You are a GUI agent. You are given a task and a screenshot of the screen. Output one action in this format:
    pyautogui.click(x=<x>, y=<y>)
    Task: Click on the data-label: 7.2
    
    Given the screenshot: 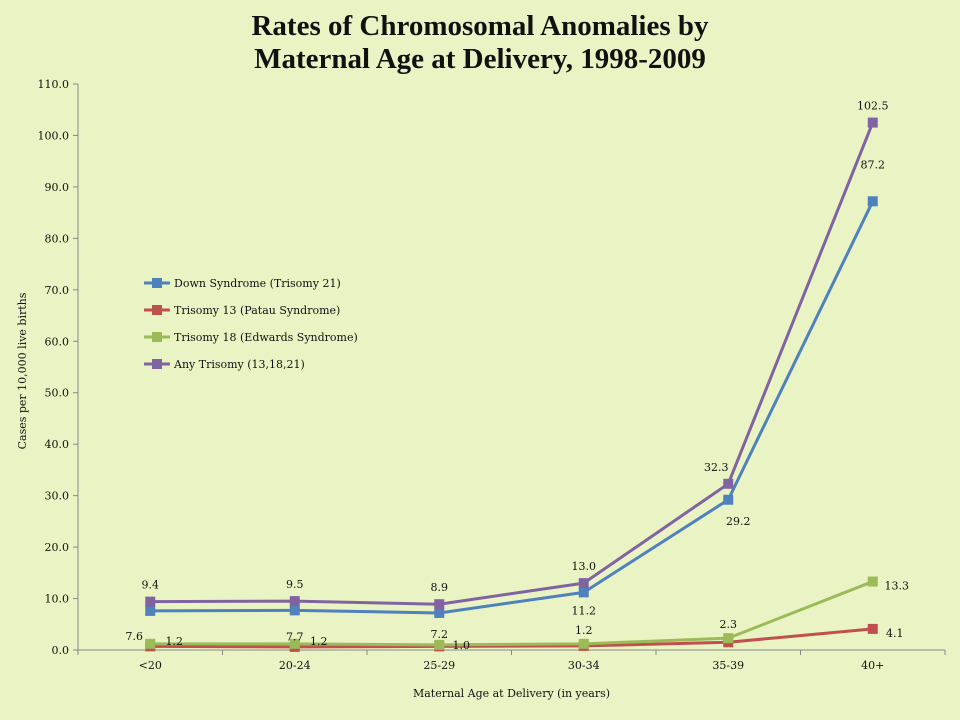 What is the action you would take?
    pyautogui.click(x=440, y=634)
    